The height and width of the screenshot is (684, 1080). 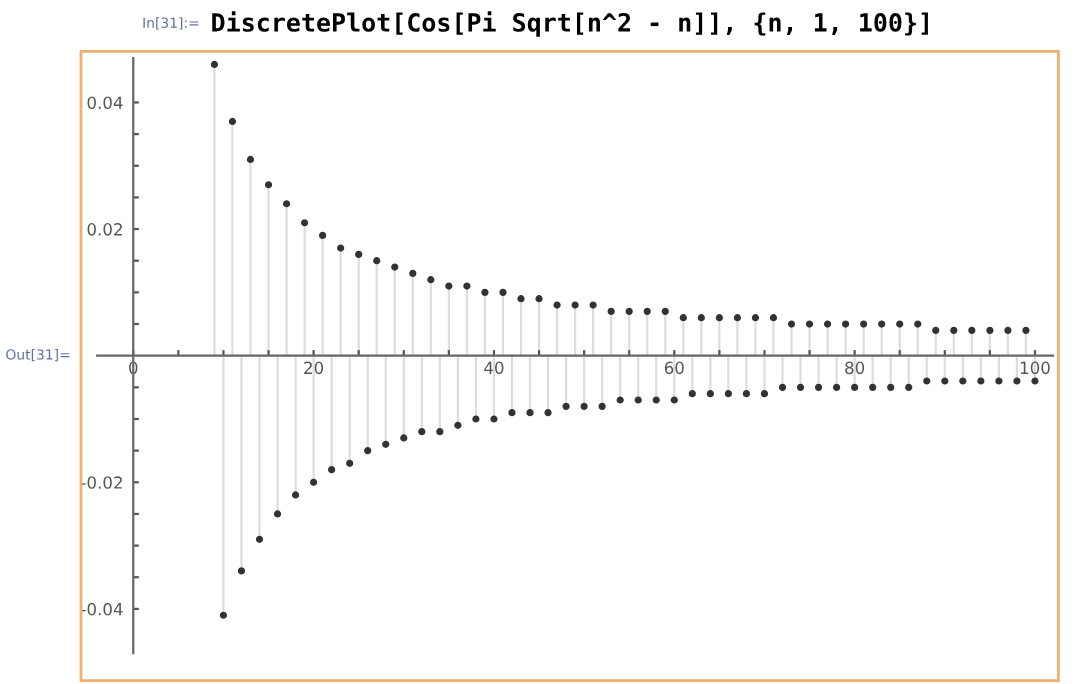 What do you see at coordinates (104, 229) in the screenshot?
I see `y-tick-label: 0.02` at bounding box center [104, 229].